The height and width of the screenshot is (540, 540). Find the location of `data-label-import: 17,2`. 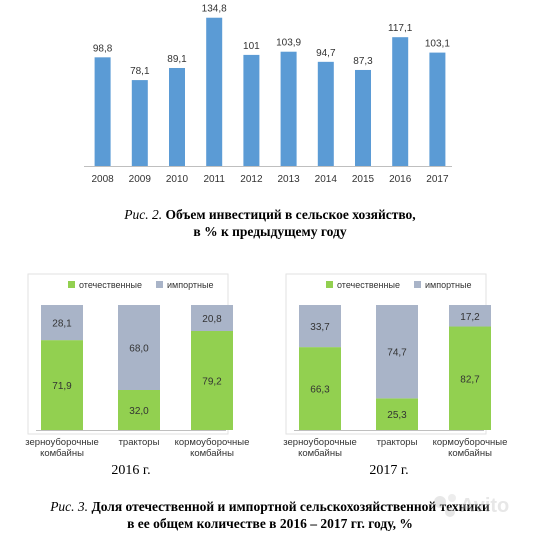

data-label-import: 17,2 is located at coordinates (470, 317).